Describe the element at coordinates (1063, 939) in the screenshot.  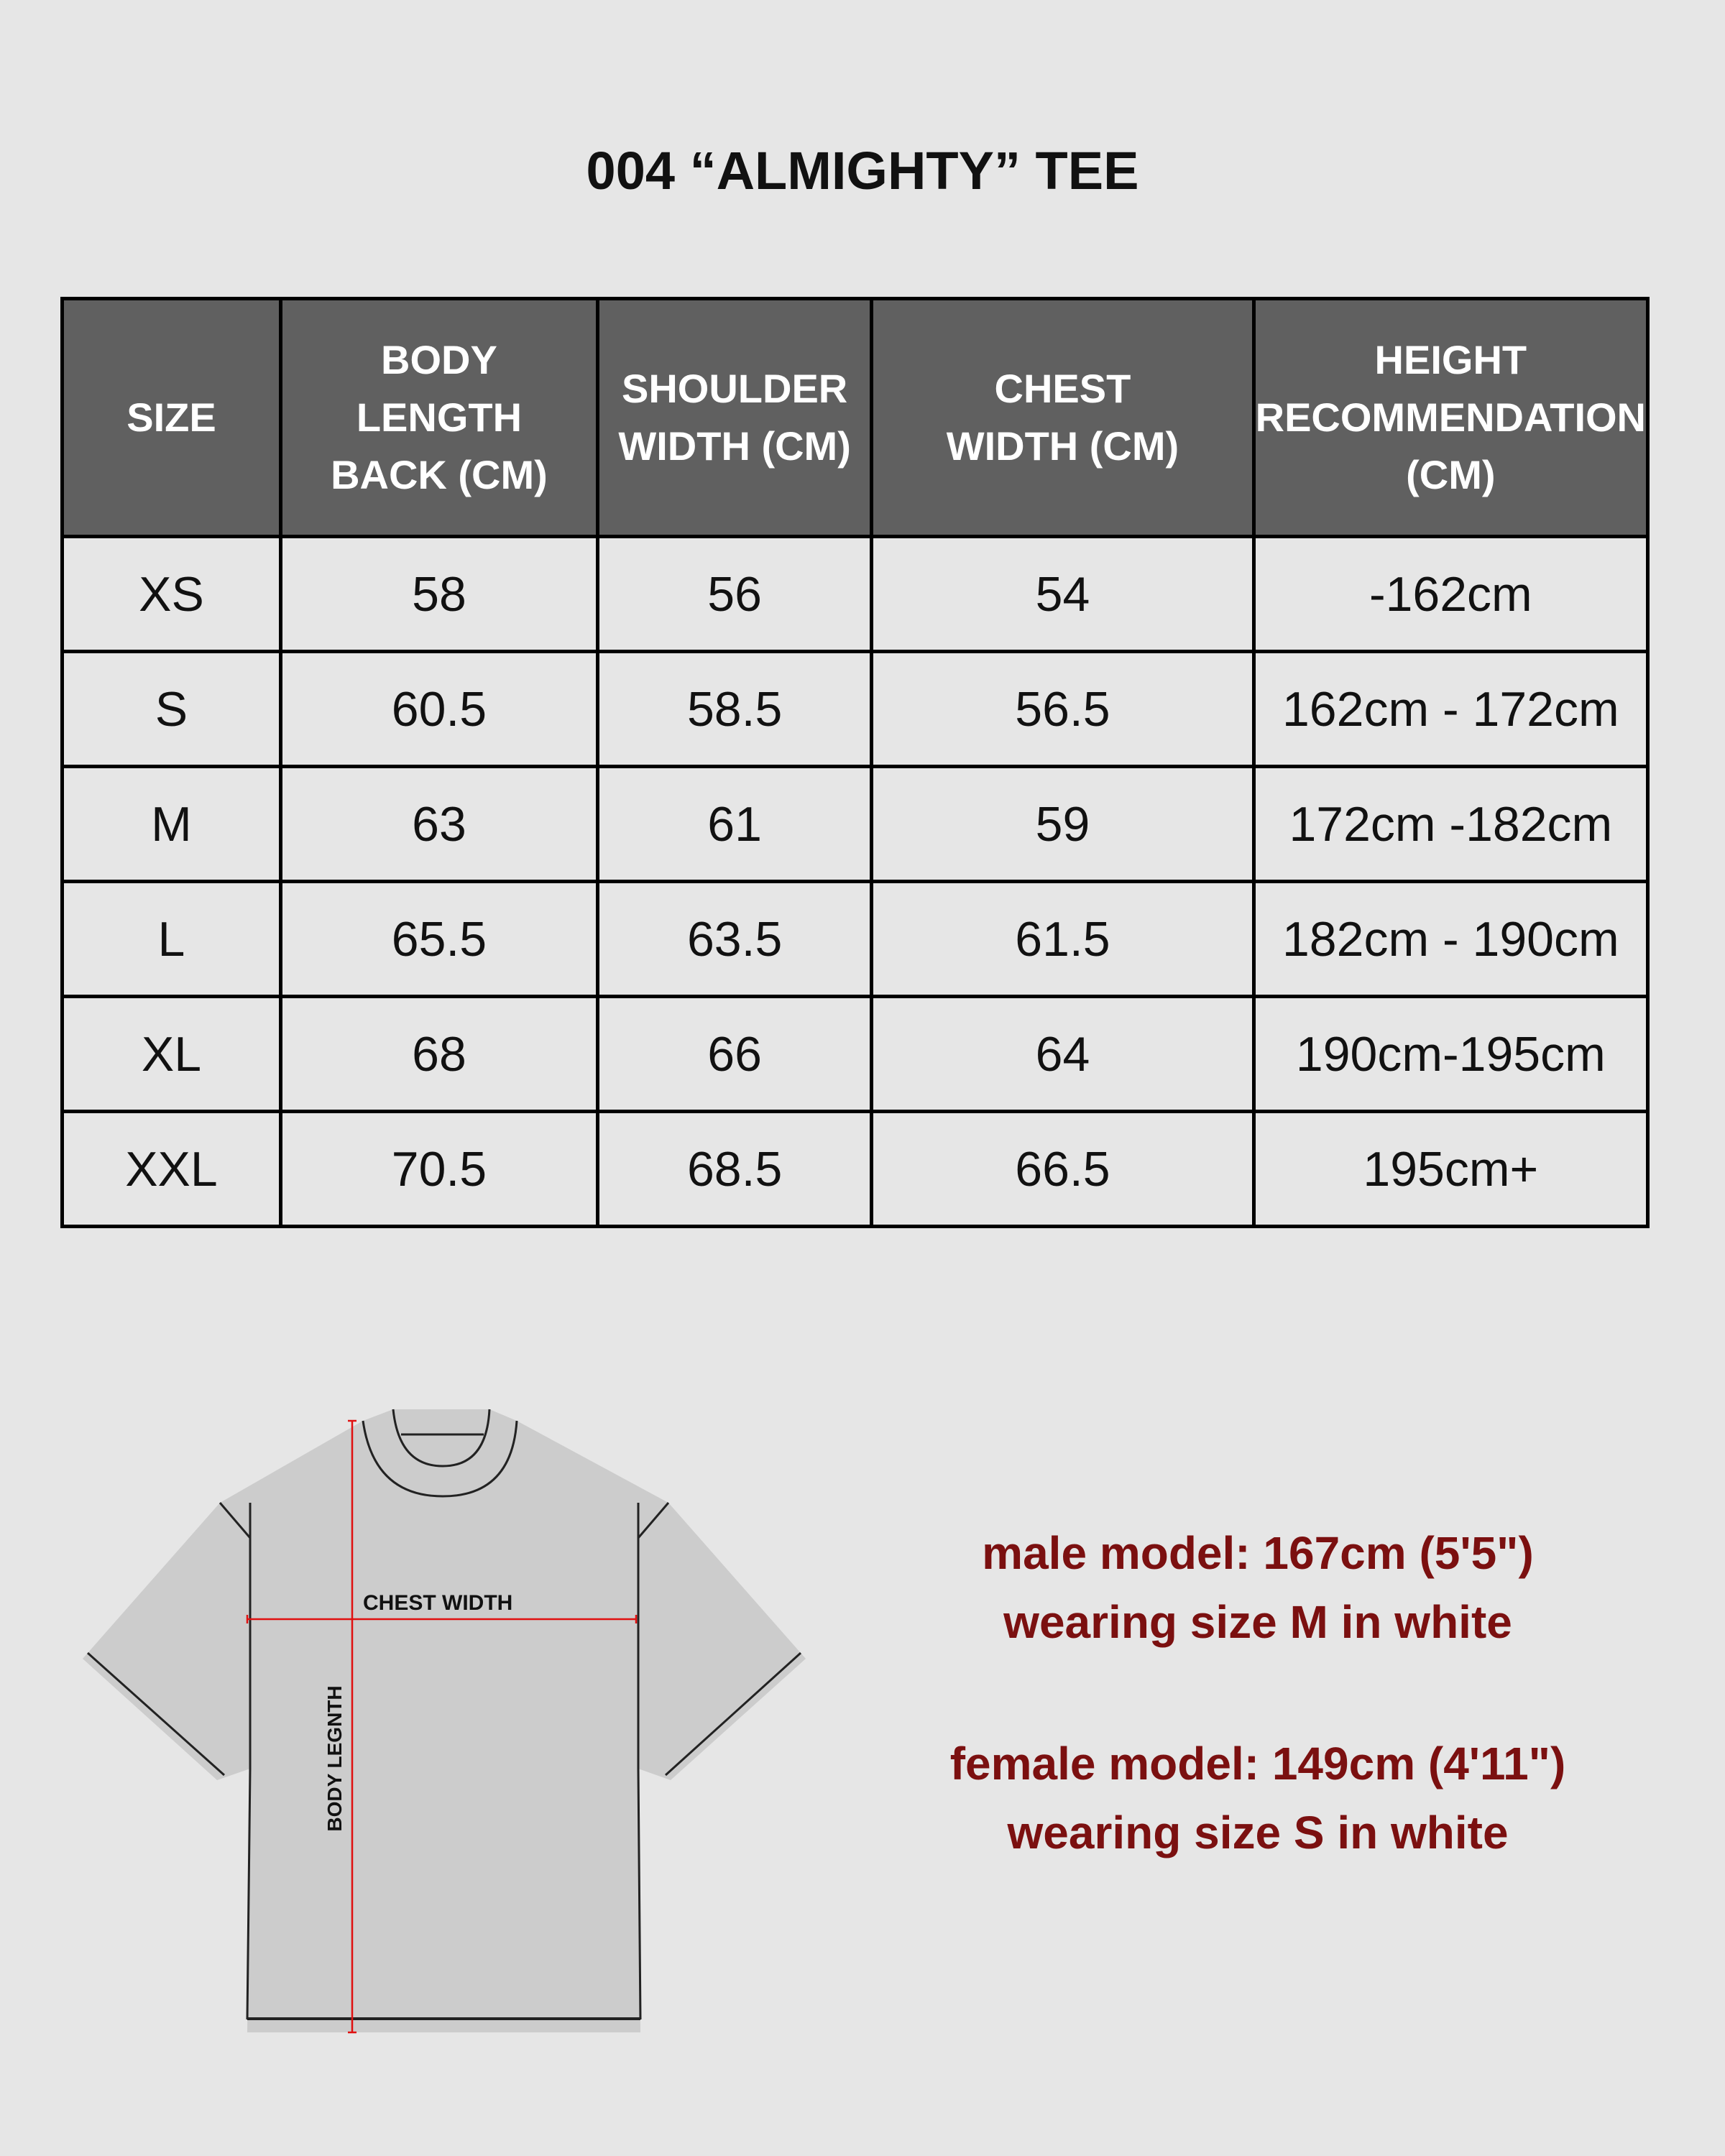
I see `cell-chest-width: 61.5` at that location.